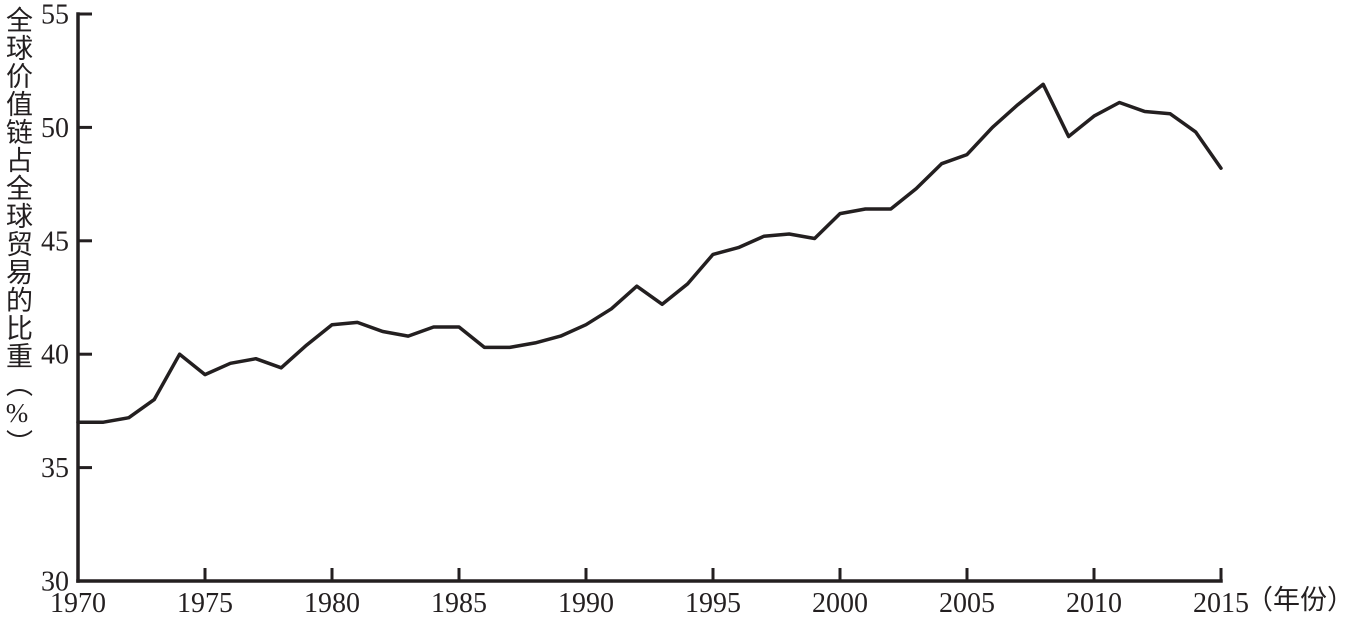  What do you see at coordinates (332, 603) in the screenshot?
I see `x-tick-label: 1980` at bounding box center [332, 603].